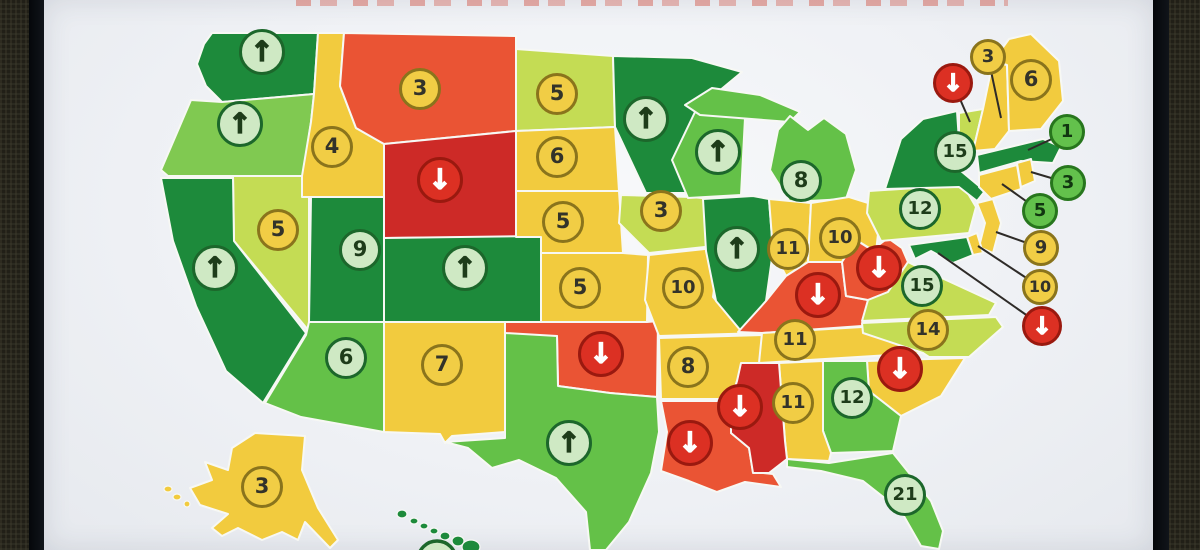 The image size is (1200, 550). Describe the element at coordinates (666, 224) in the screenshot. I see `state-ia` at that location.